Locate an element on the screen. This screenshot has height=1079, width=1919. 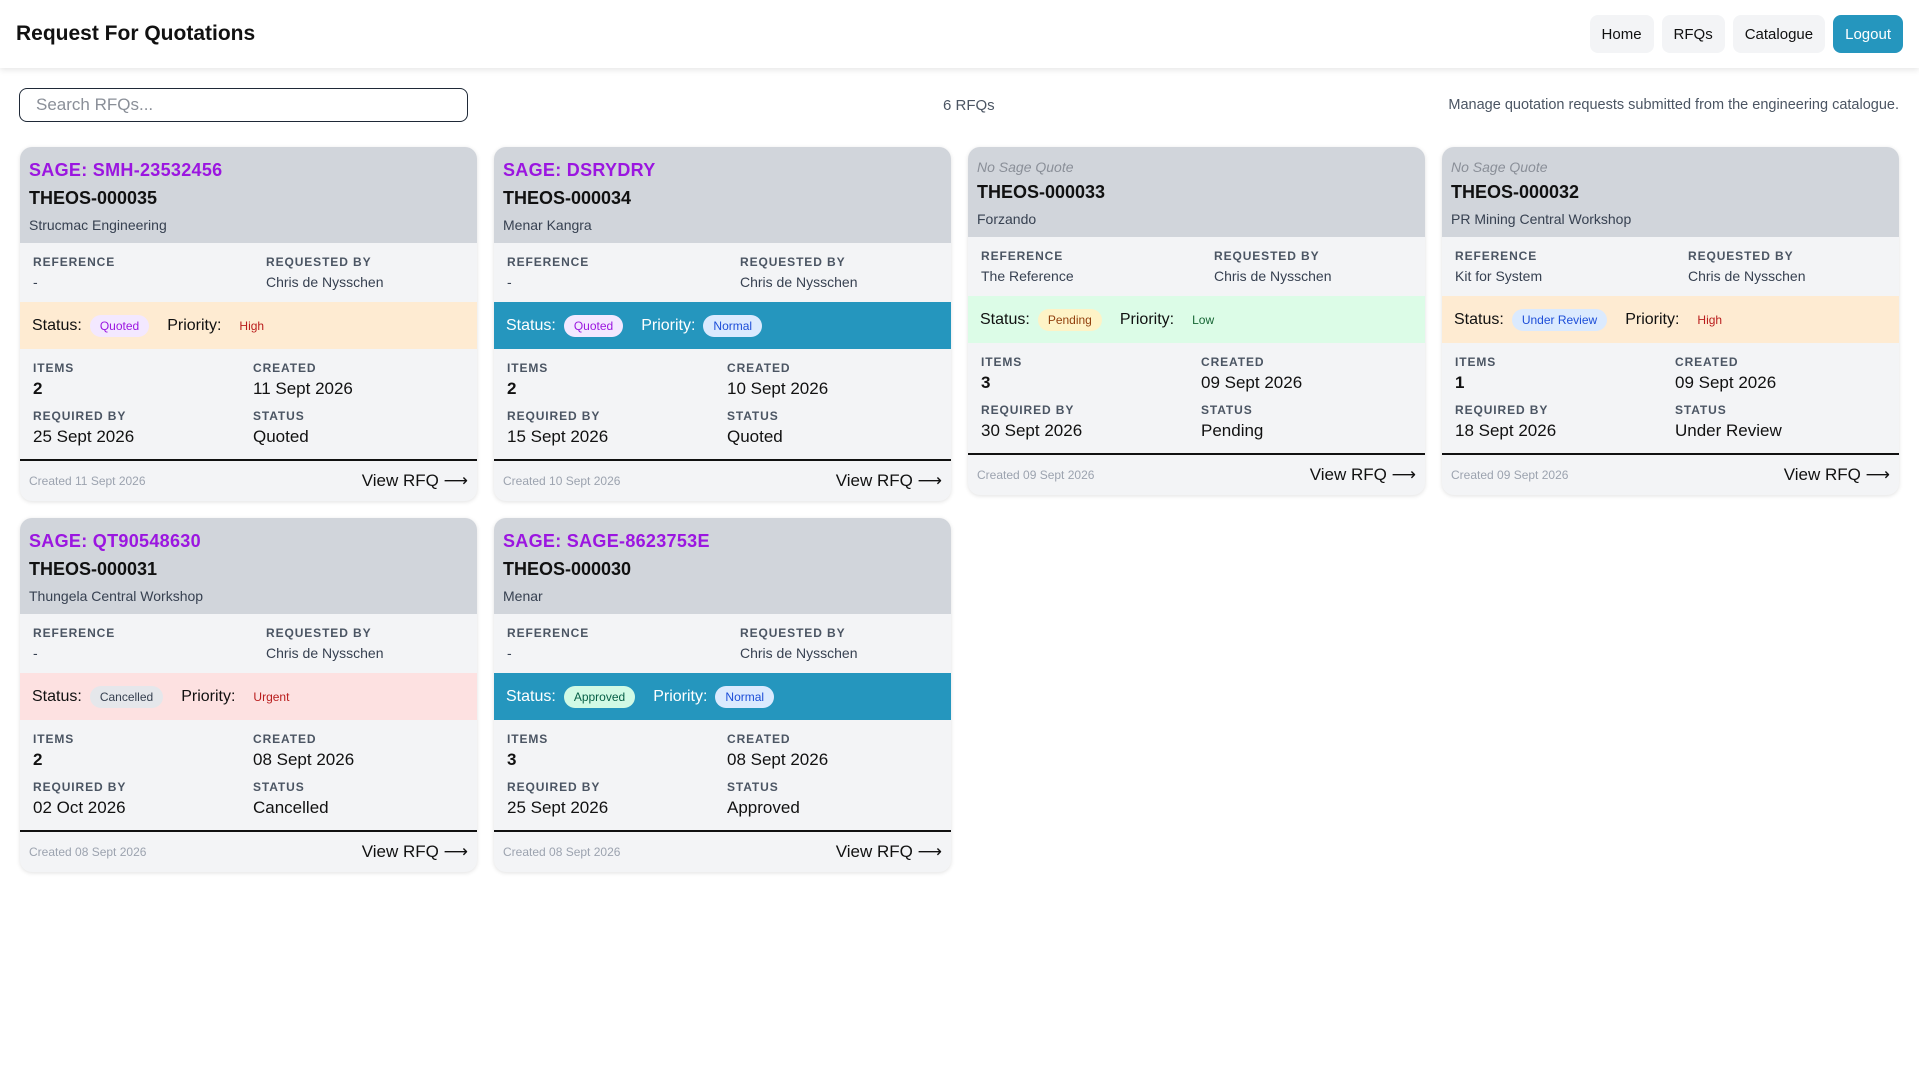
status-value: Under Review is located at coordinates (1728, 430).